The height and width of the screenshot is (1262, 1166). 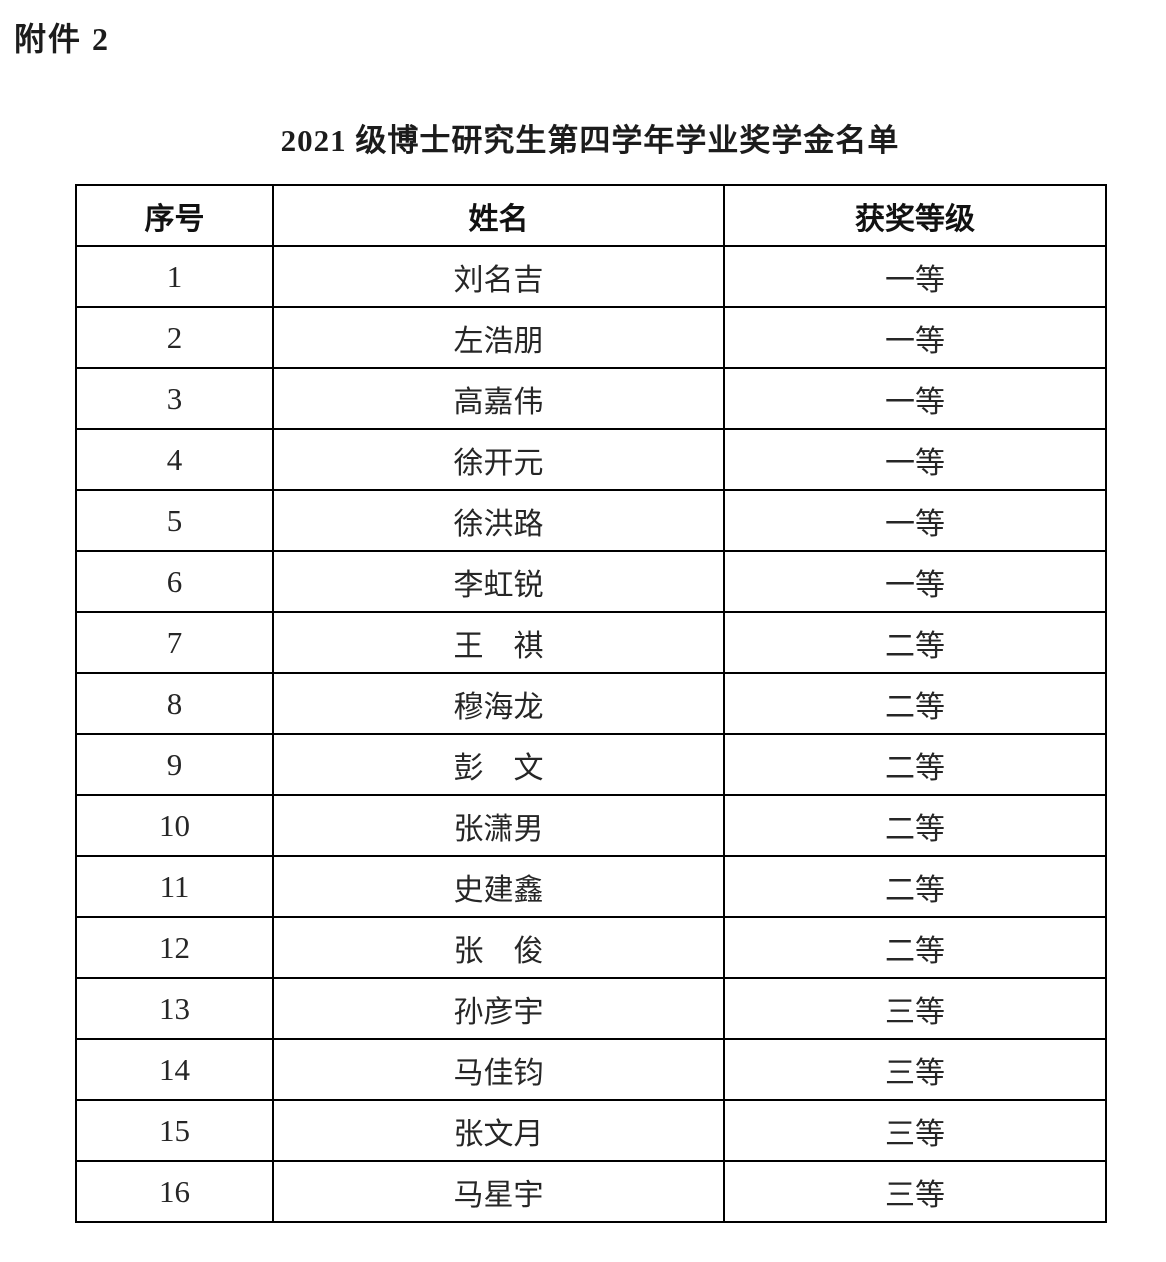 What do you see at coordinates (498, 337) in the screenshot?
I see `cell-student-name: 左浩朋` at bounding box center [498, 337].